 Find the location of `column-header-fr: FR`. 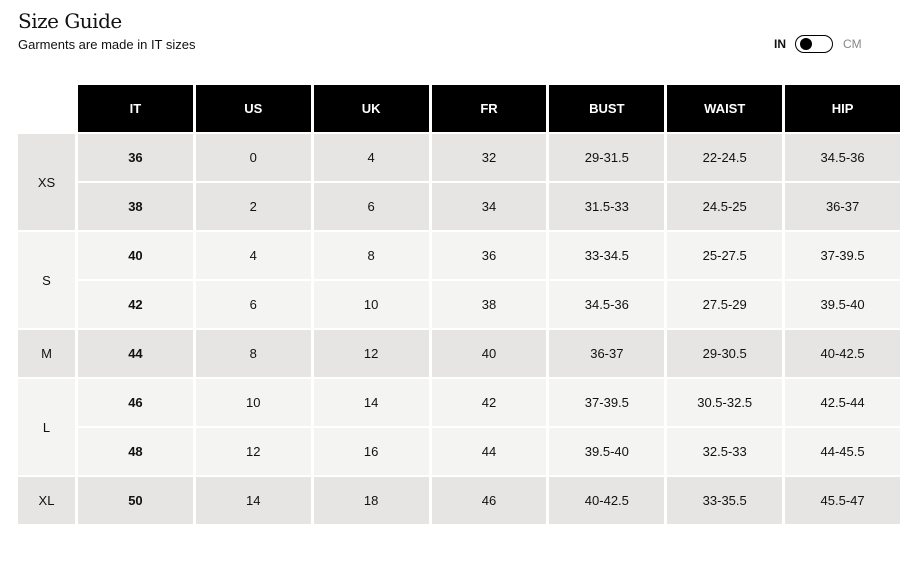

column-header-fr: FR is located at coordinates (489, 108).